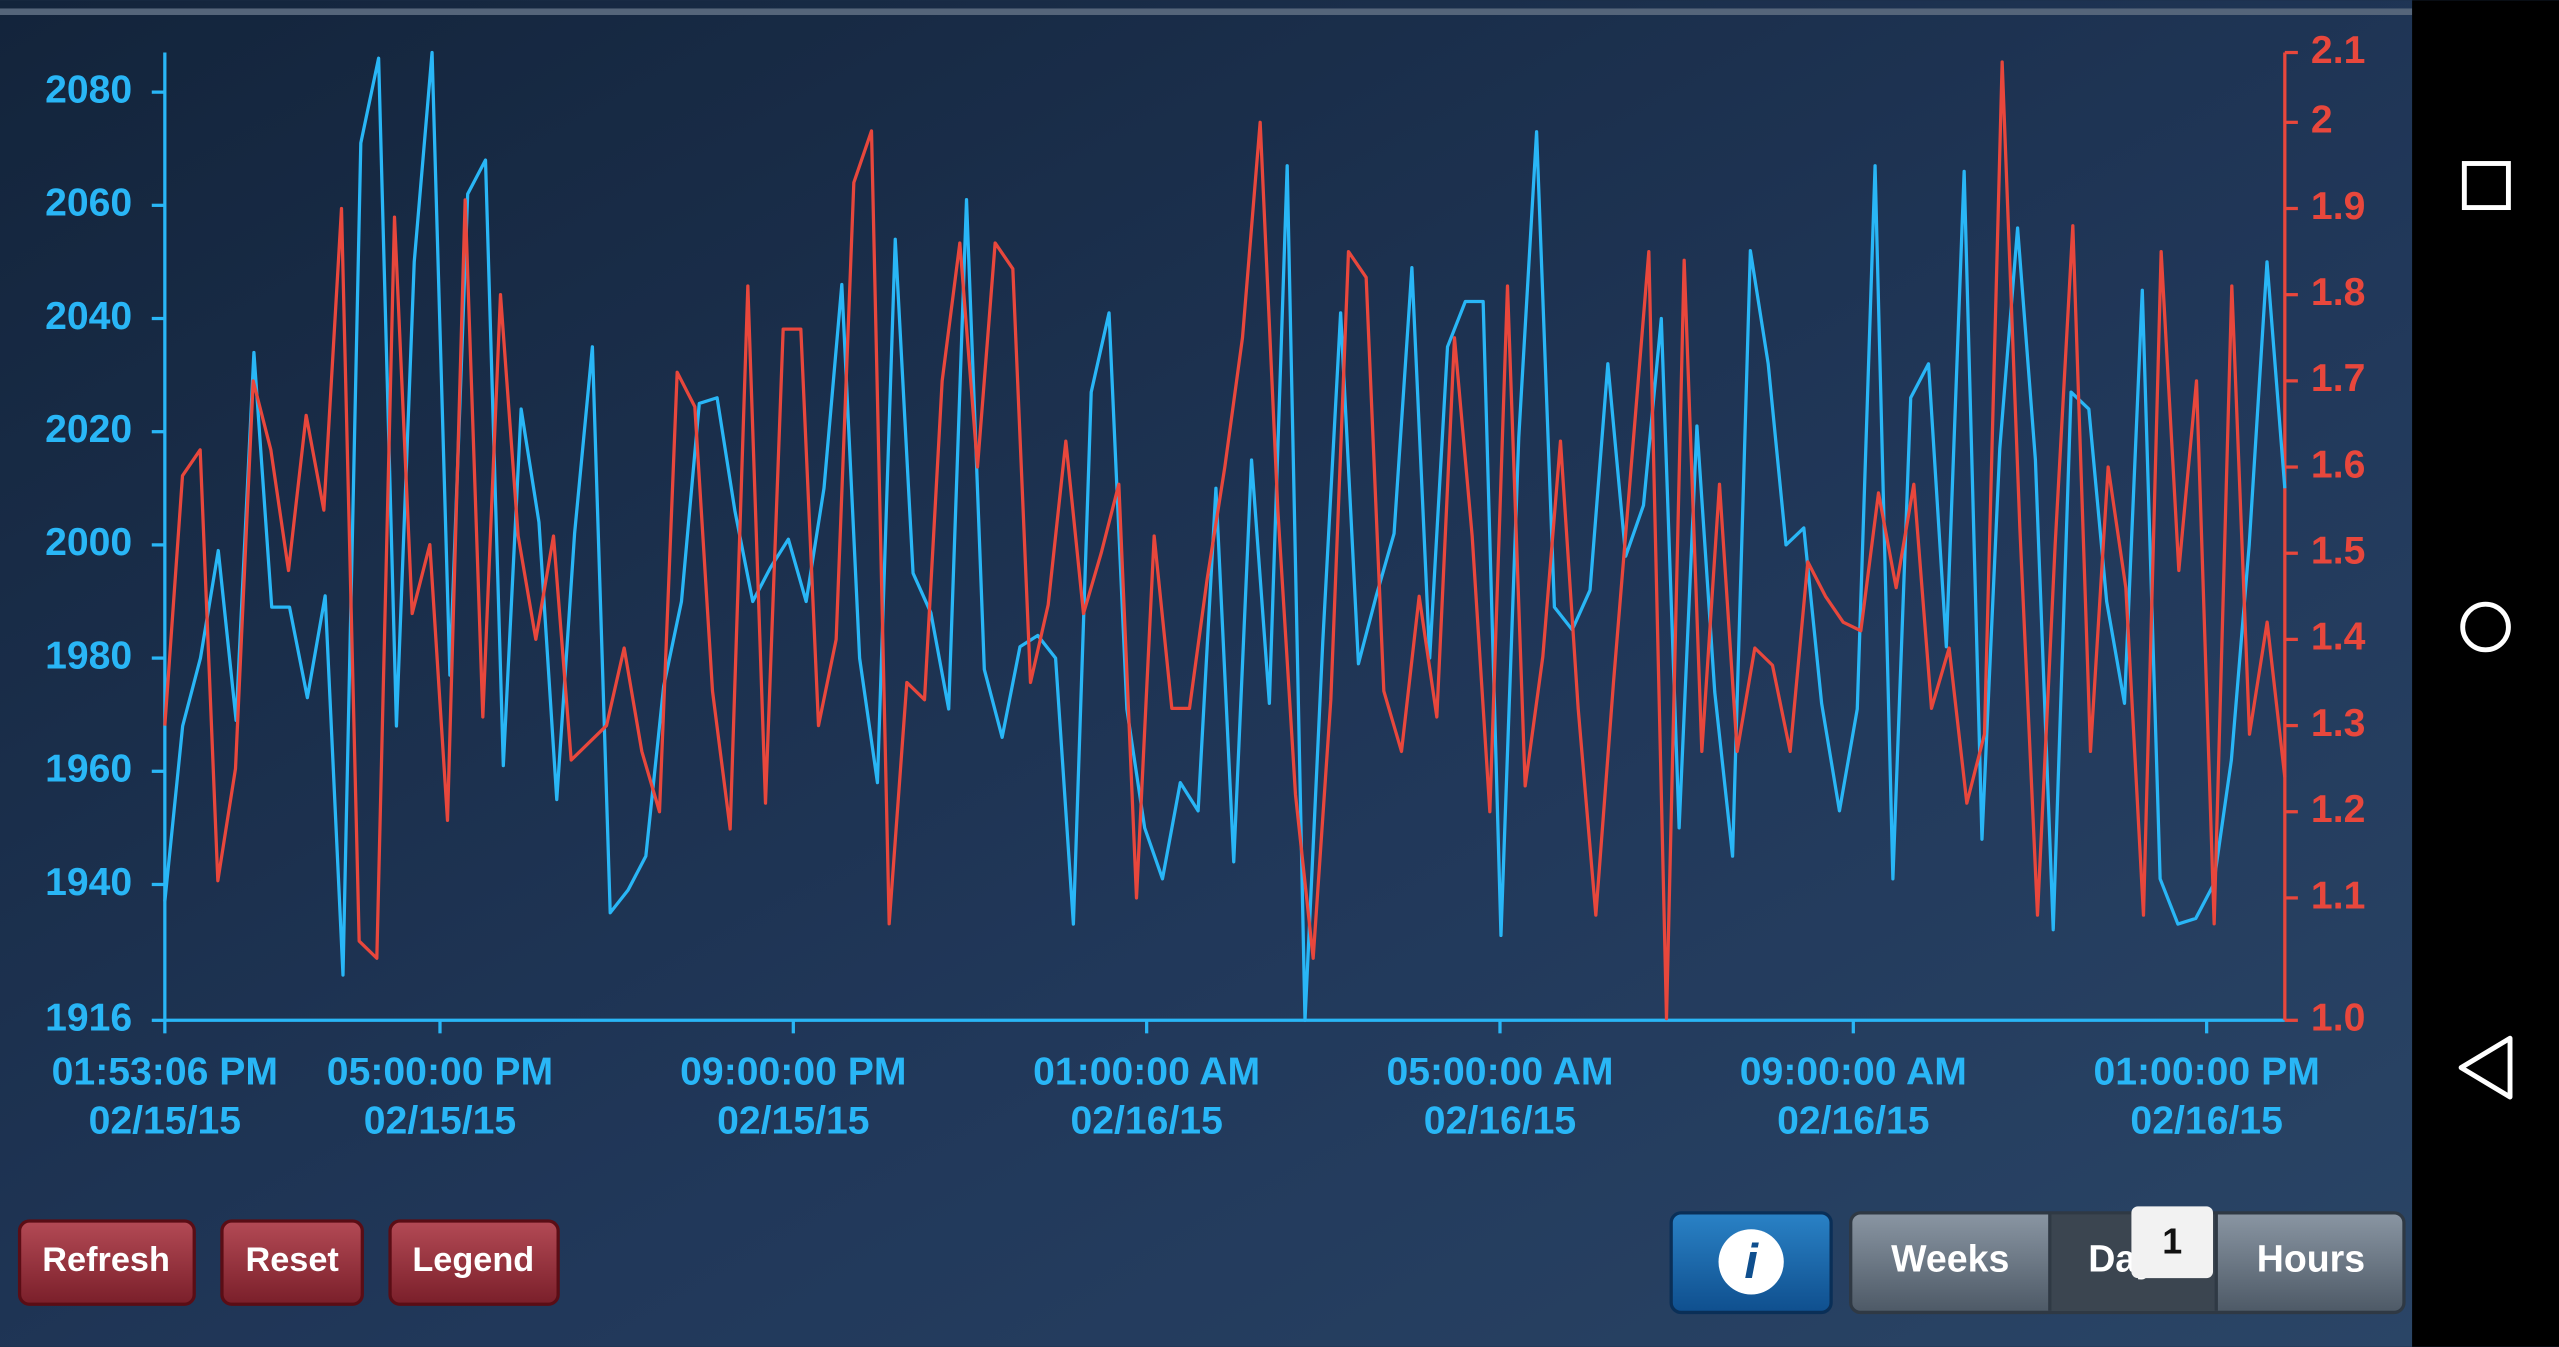 Image resolution: width=2559 pixels, height=1347 pixels. I want to click on x-tick-label: 01:00:00 PM, so click(2206, 1072).